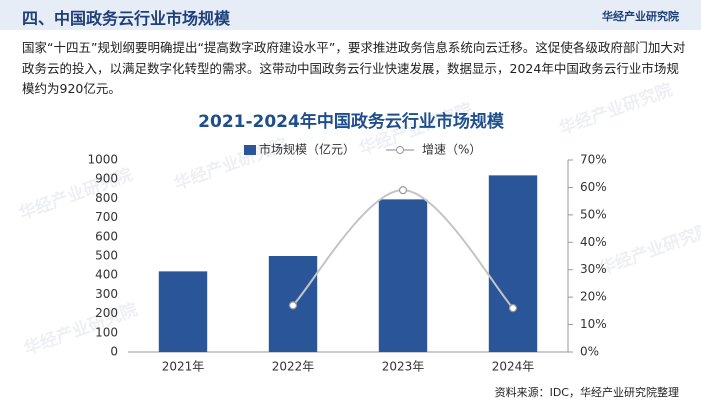 This screenshot has width=701, height=402. What do you see at coordinates (513, 367) in the screenshot?
I see `x-tick-label: 2024年` at bounding box center [513, 367].